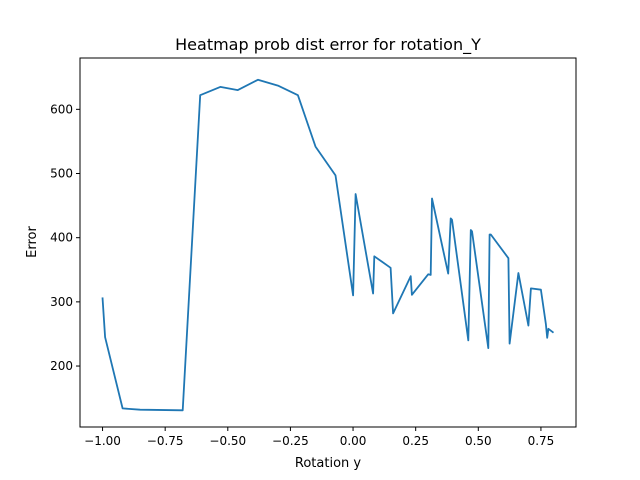 The height and width of the screenshot is (480, 640). I want to click on x-tick-label: 0.50, so click(478, 441).